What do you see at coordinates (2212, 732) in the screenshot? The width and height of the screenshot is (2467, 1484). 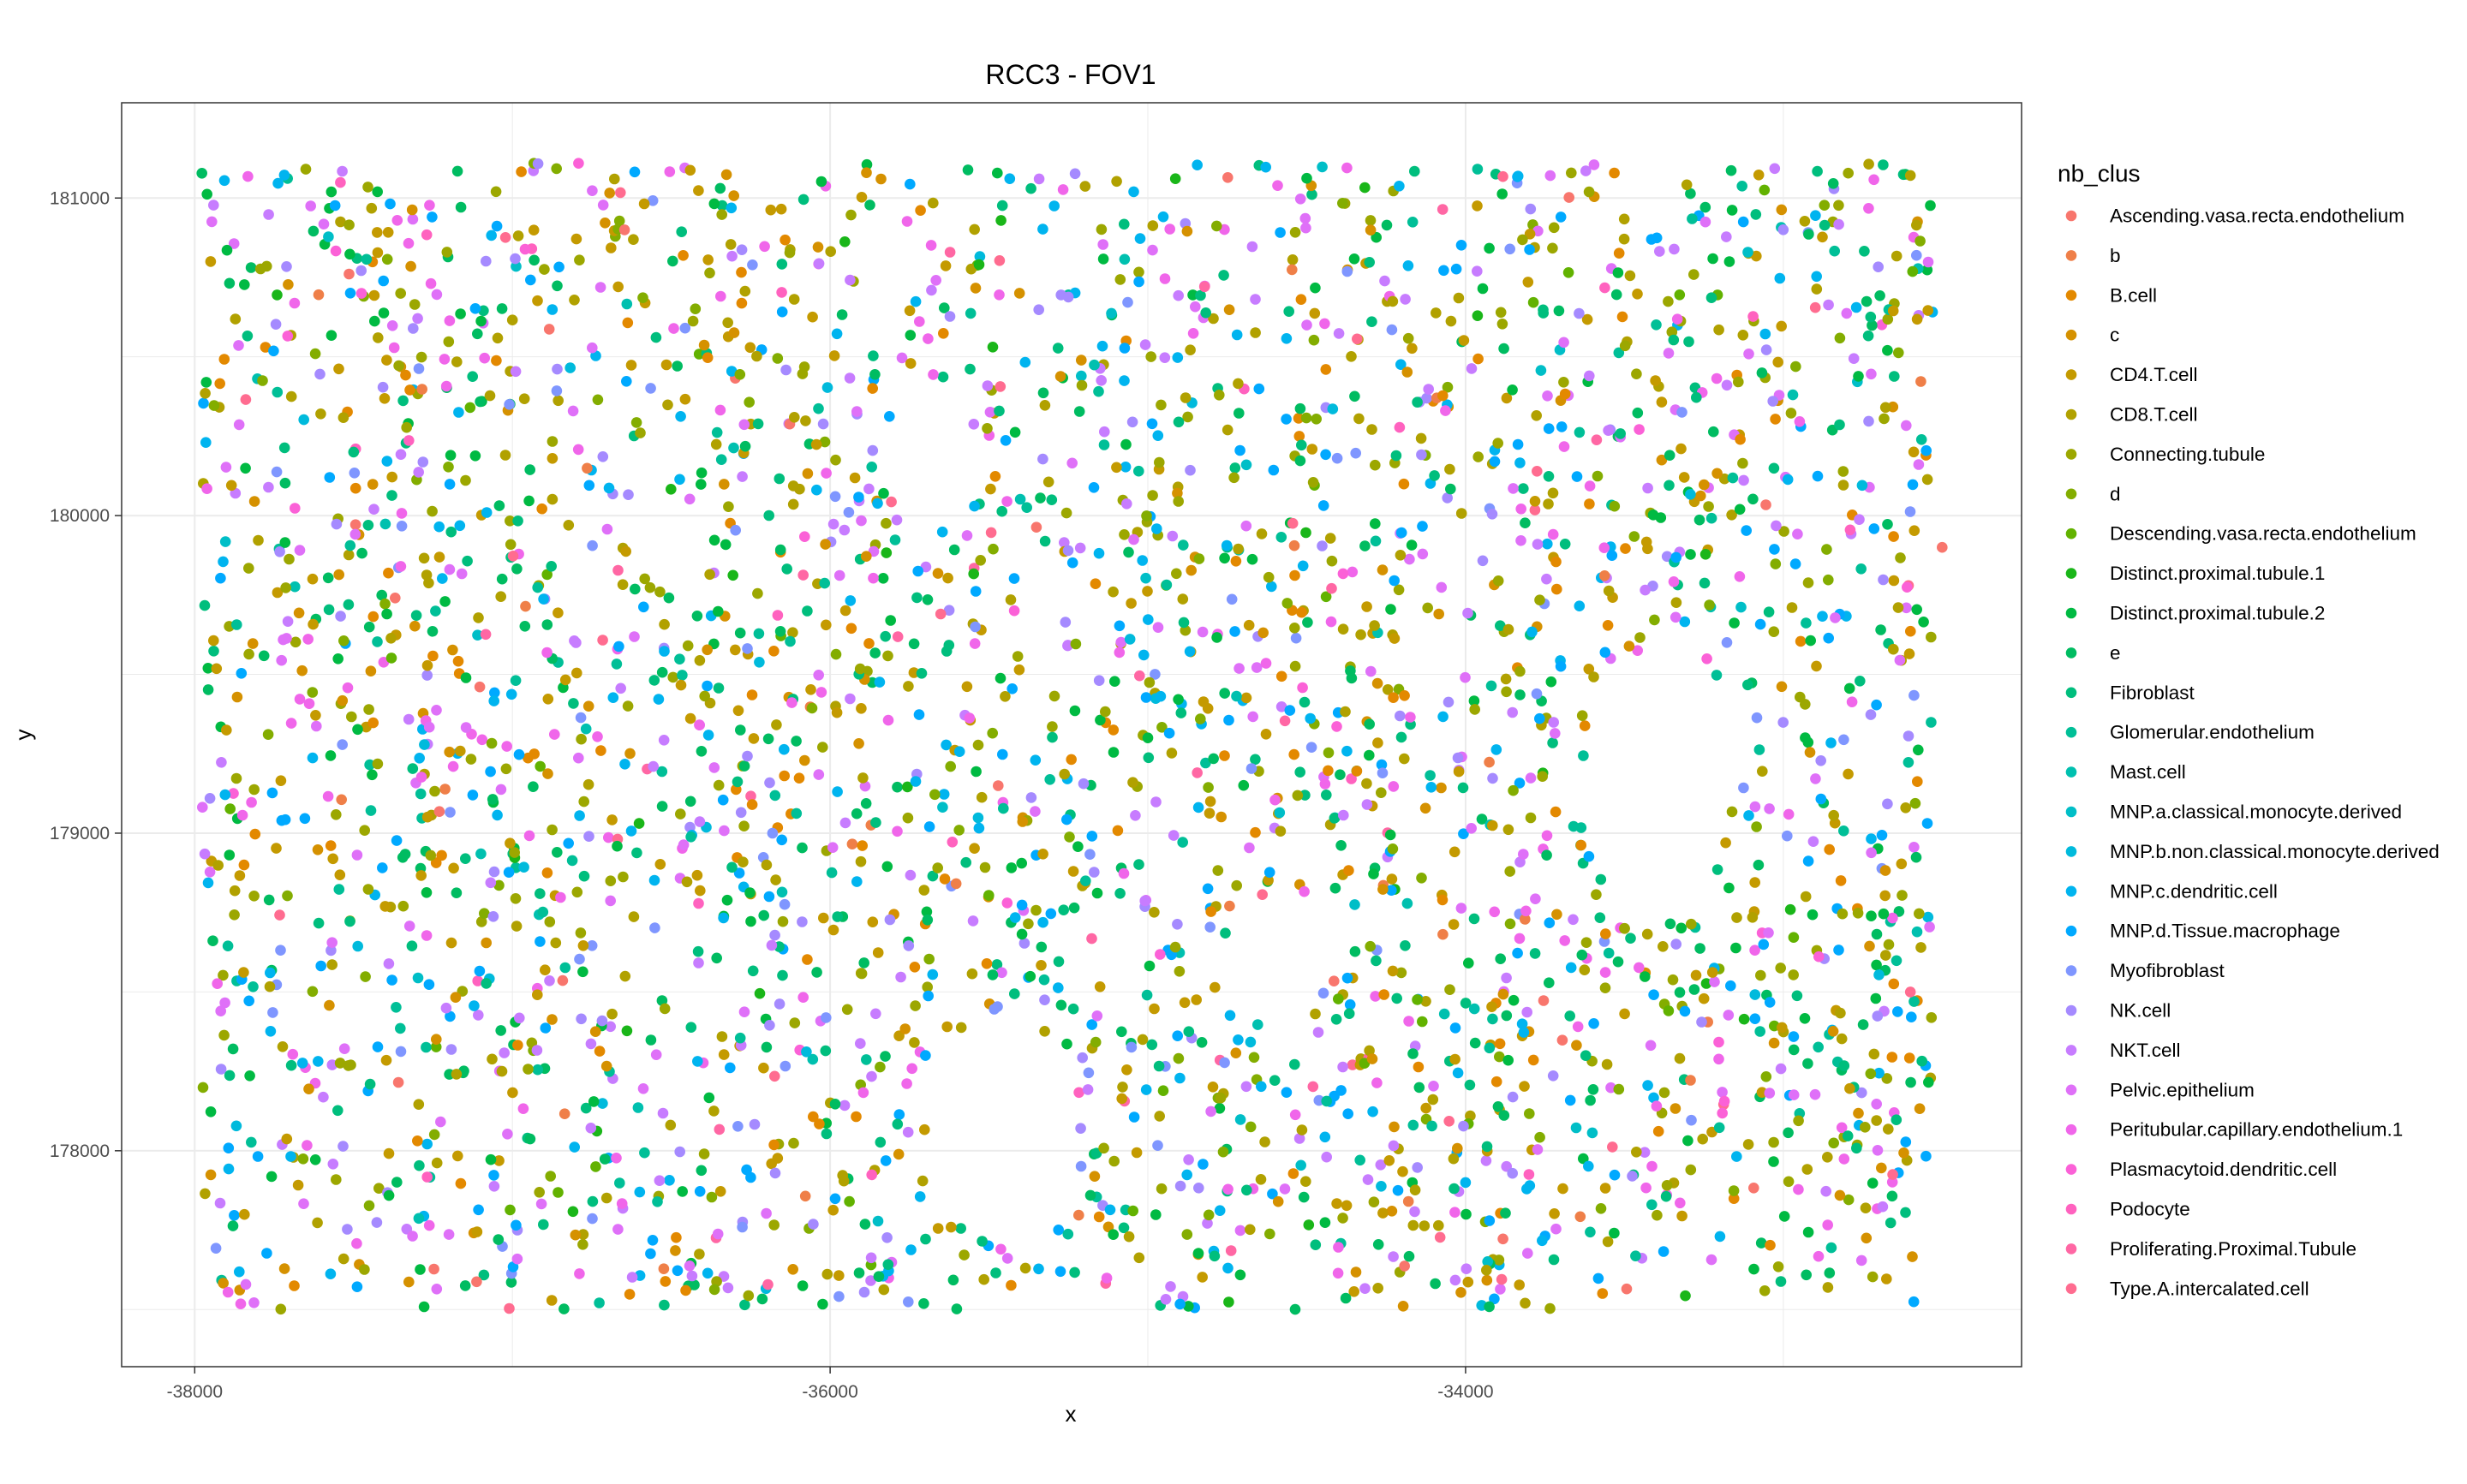 I see `legend-label: Glomerular.endothelium` at bounding box center [2212, 732].